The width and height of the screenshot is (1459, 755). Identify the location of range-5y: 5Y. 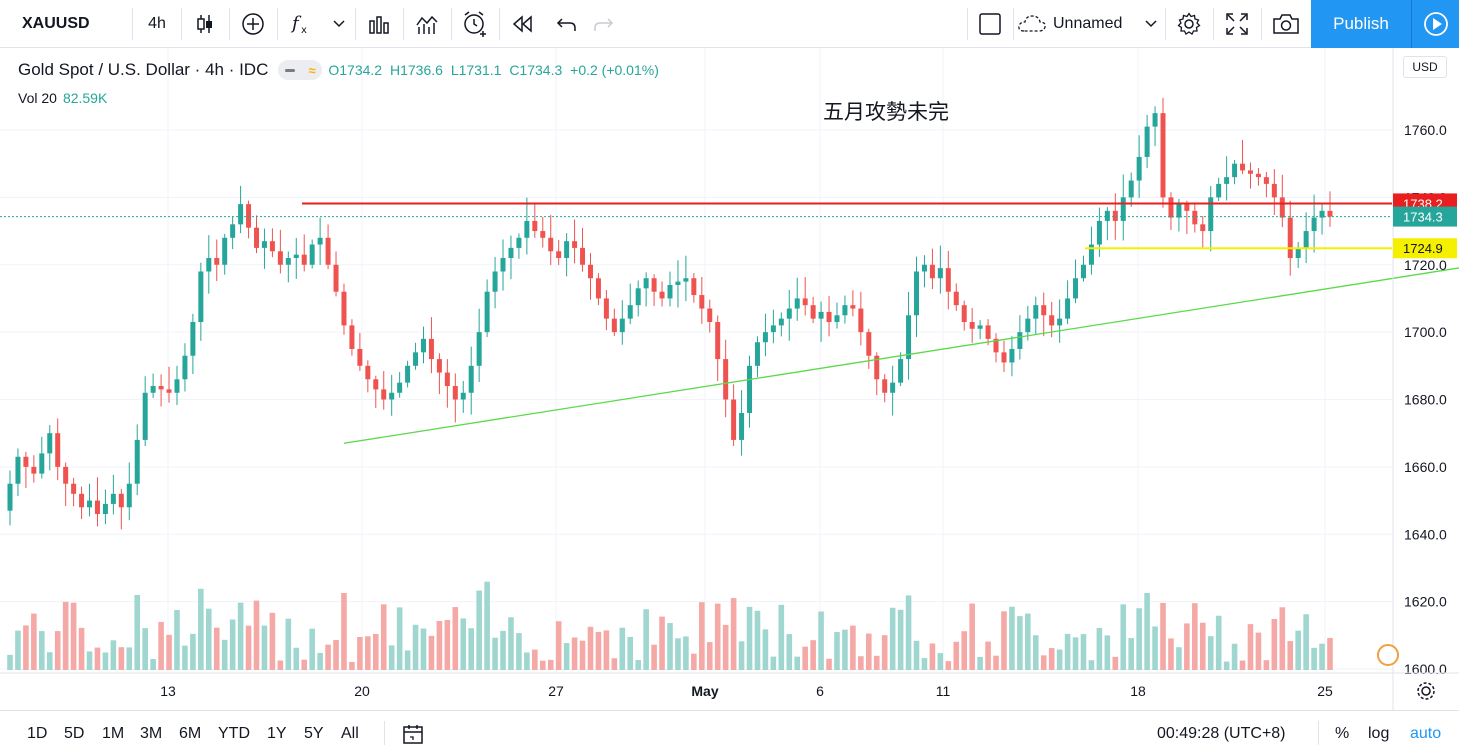
(314, 733).